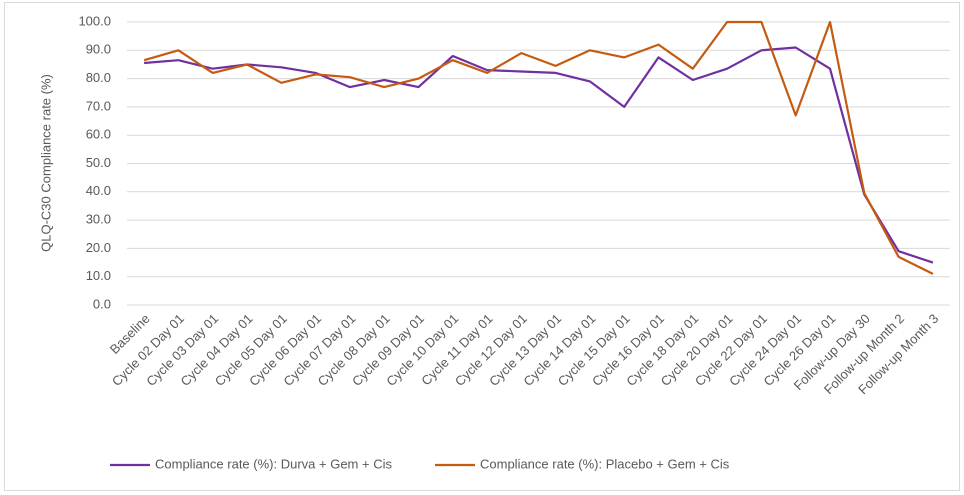  Describe the element at coordinates (98, 134) in the screenshot. I see `y-tick-label: 60.0` at that location.